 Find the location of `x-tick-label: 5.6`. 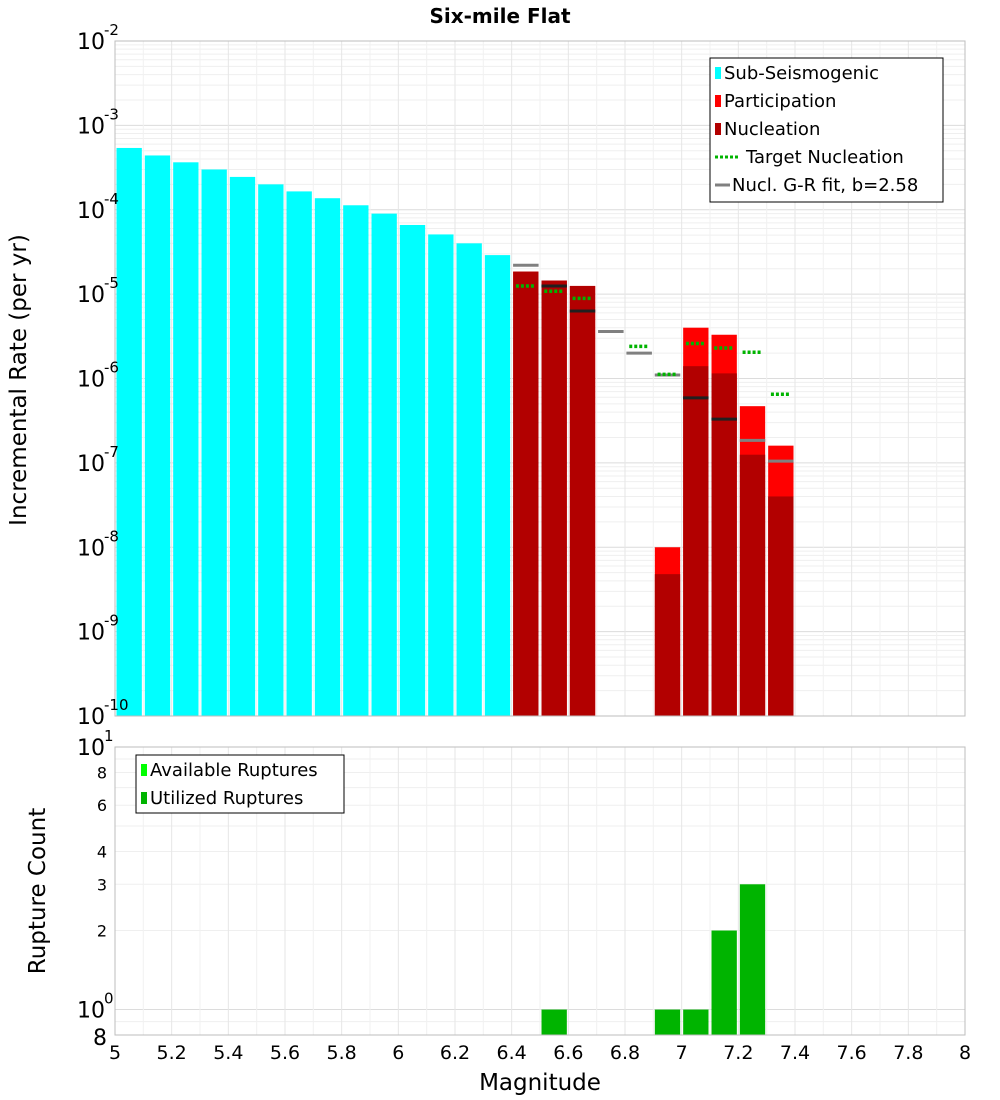

x-tick-label: 5.6 is located at coordinates (285, 1053).